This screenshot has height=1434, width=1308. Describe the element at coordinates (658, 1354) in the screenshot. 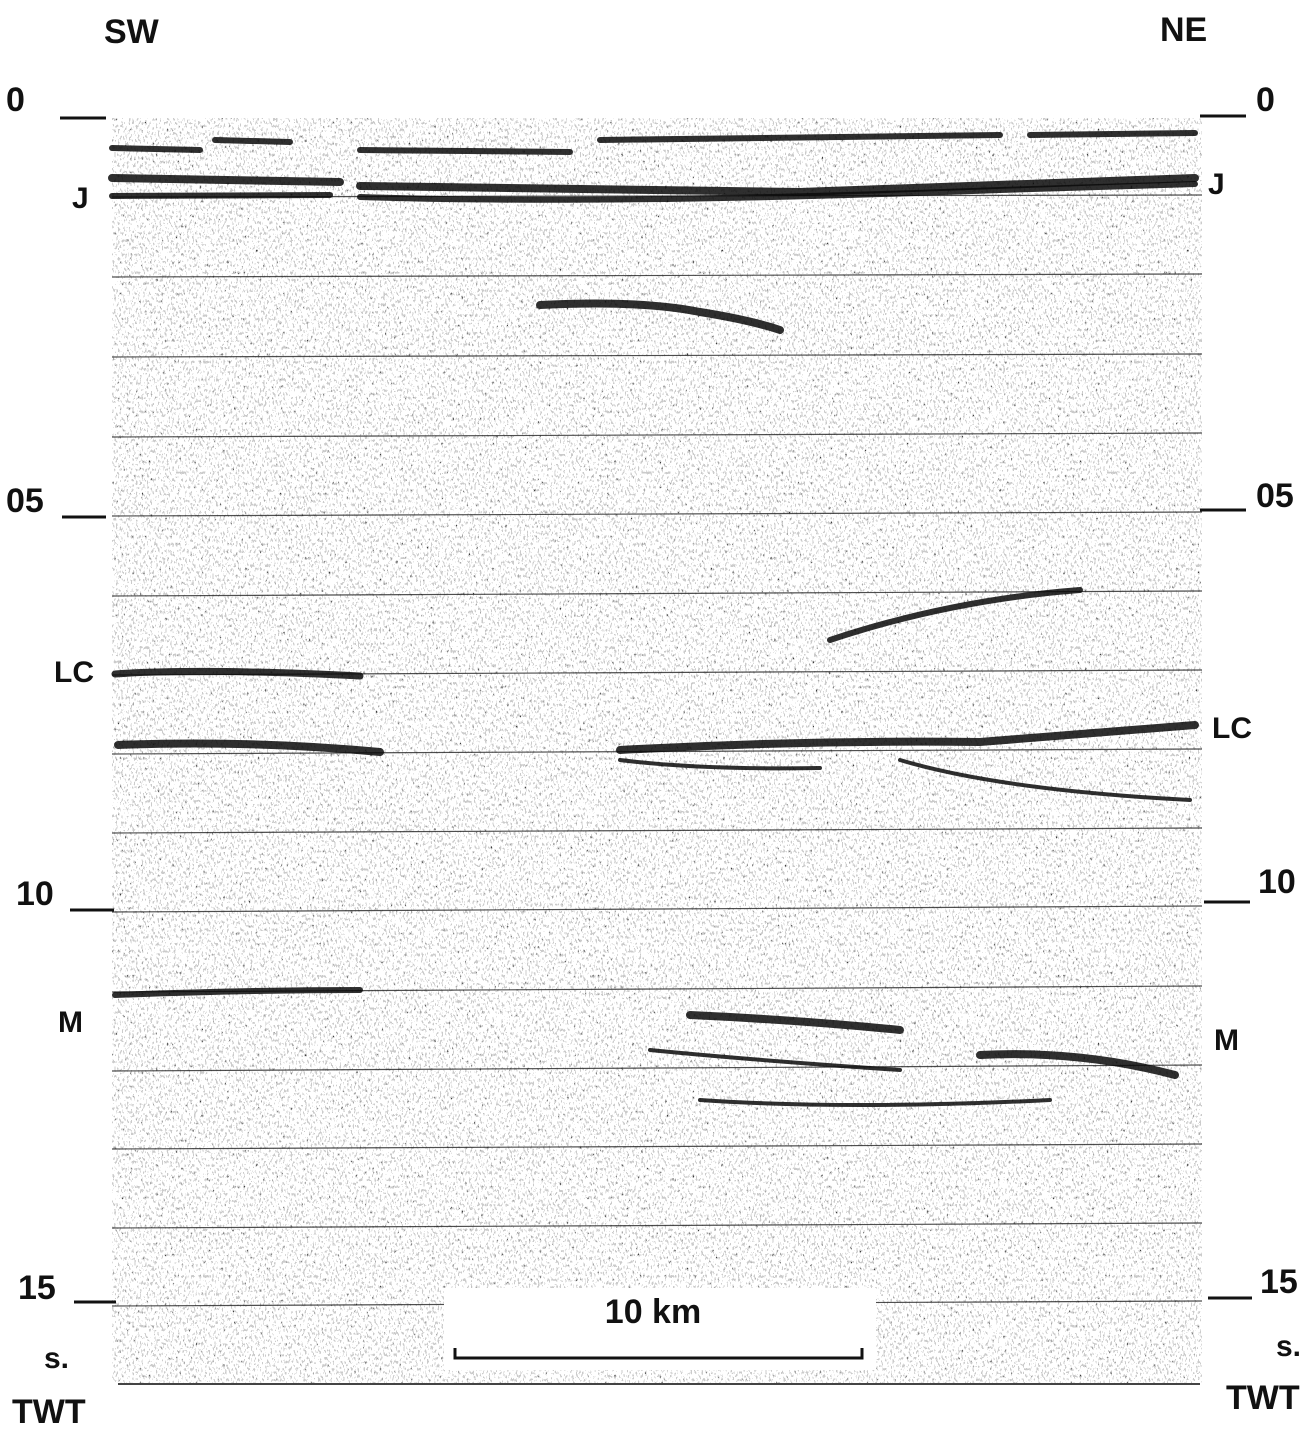

I see `scale-bar` at that location.